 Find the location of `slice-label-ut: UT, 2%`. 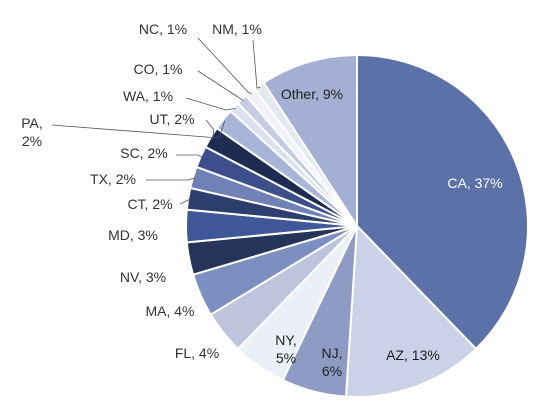

slice-label-ut: UT, 2% is located at coordinates (171, 119).